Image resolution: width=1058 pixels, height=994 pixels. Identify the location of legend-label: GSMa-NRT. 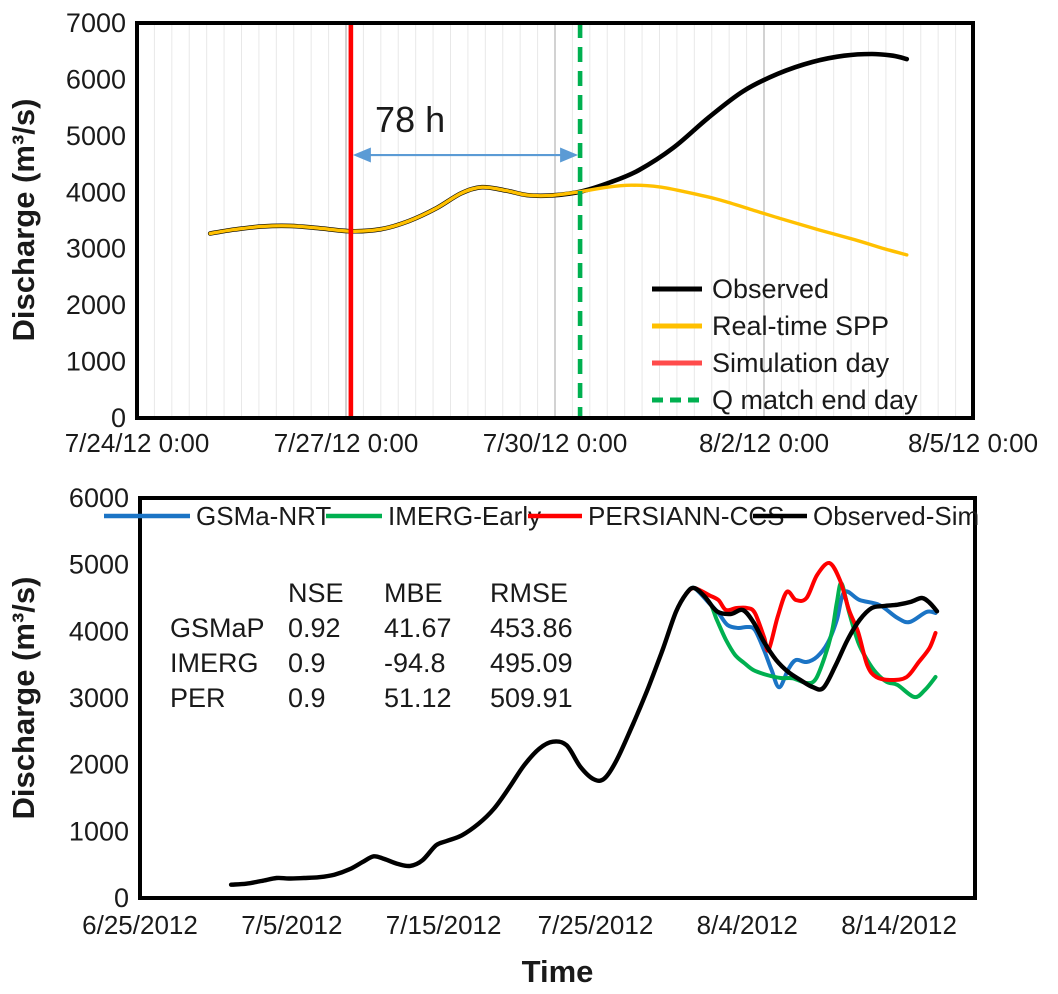
(263, 516).